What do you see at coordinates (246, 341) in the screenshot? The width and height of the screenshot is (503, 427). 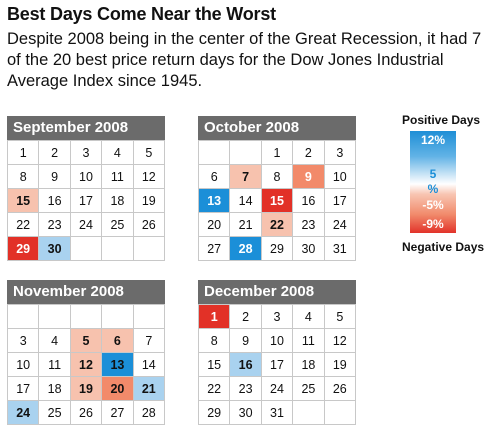 I see `calendar-day: 9` at bounding box center [246, 341].